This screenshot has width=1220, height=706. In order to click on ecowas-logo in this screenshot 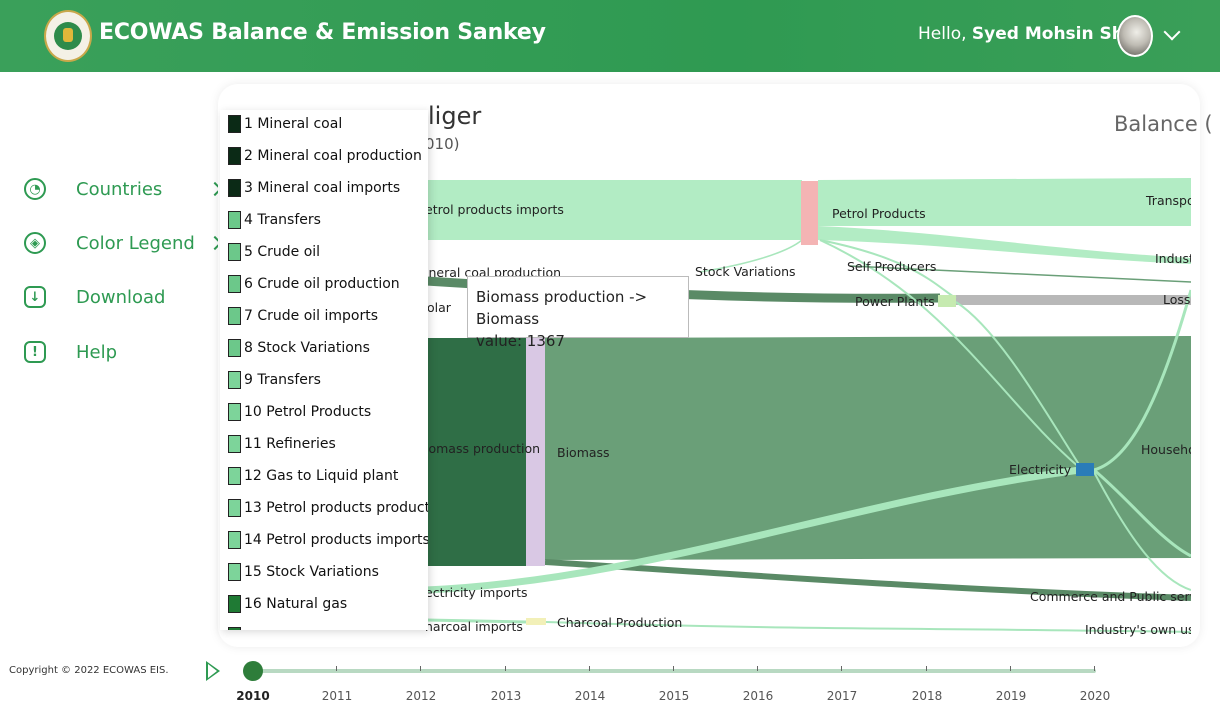, I will do `click(68, 36)`.